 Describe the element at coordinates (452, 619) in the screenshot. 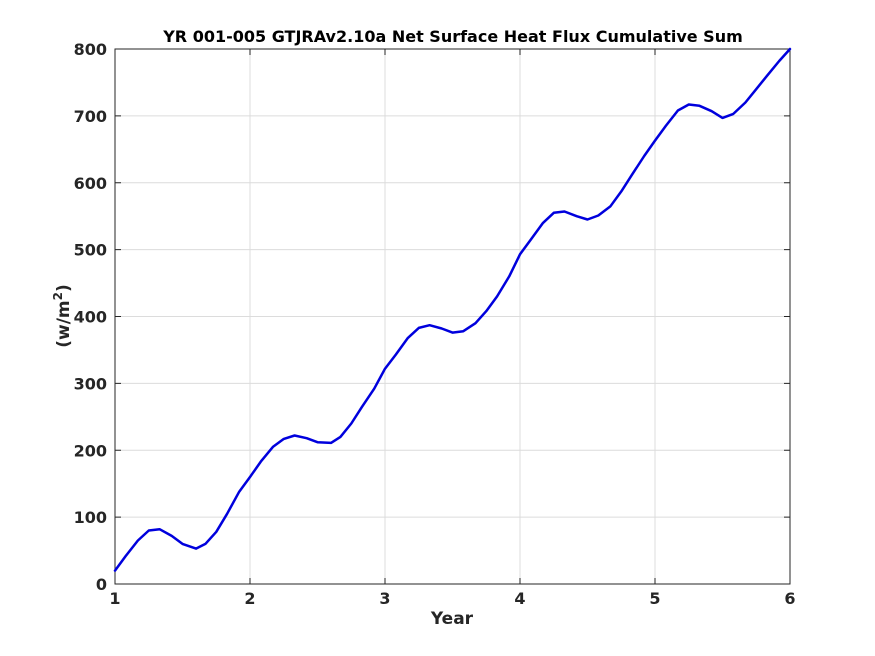

I see `x-axis-title: Year` at that location.